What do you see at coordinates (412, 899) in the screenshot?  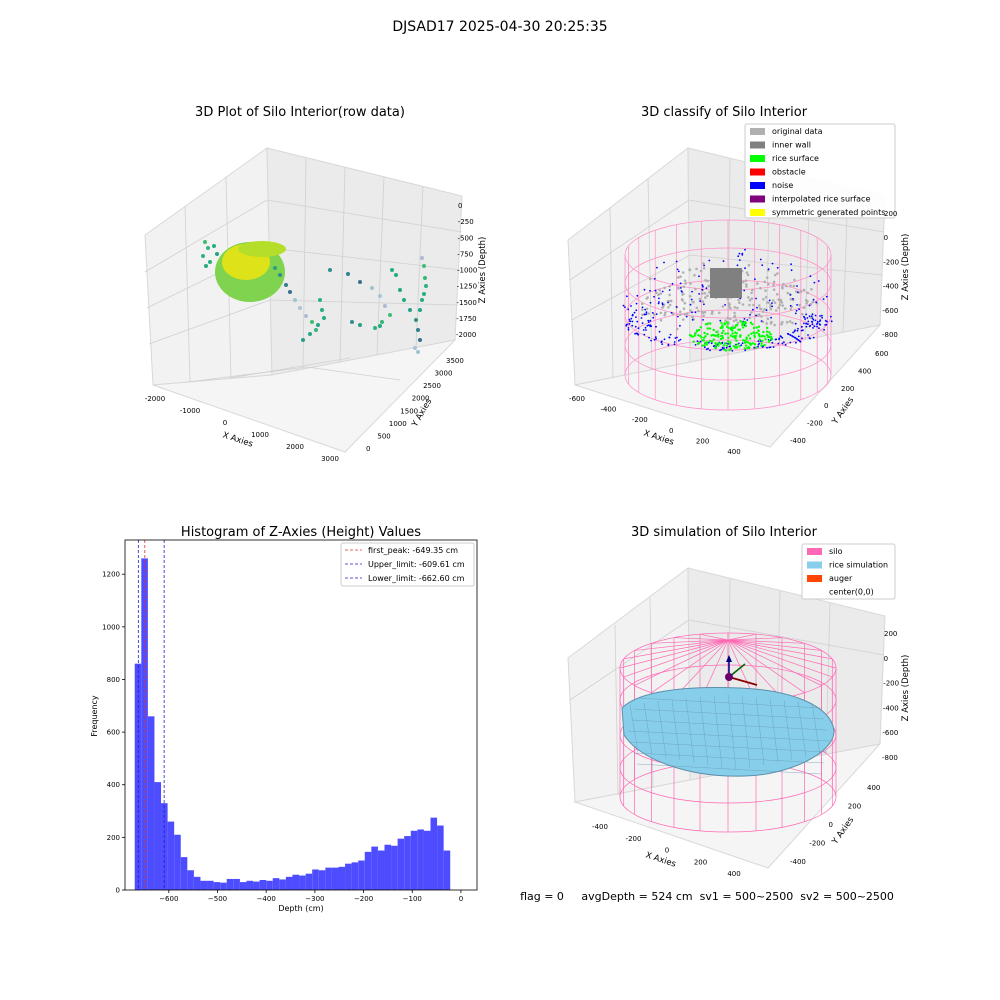 I see `x-tick-label: −100` at bounding box center [412, 899].